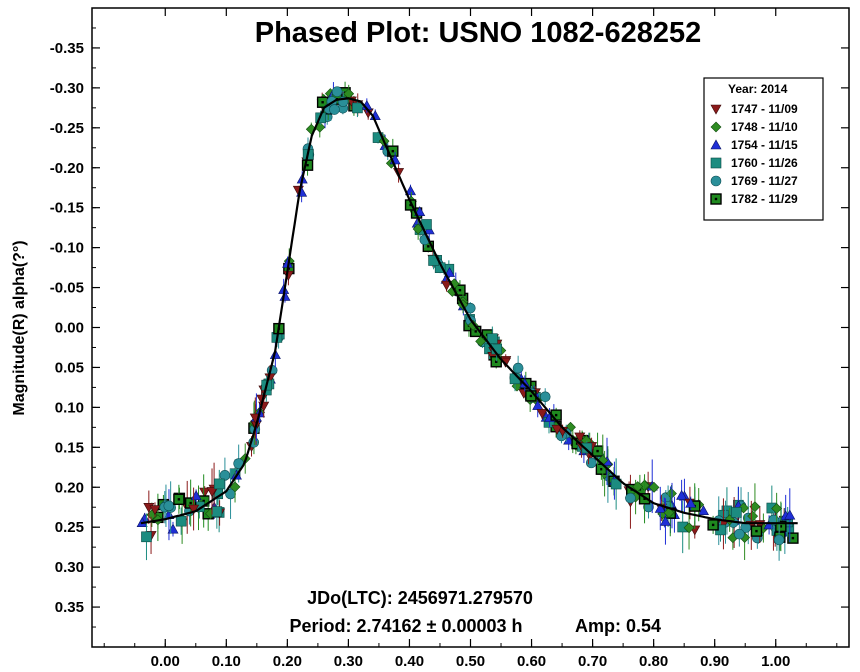 Image resolution: width=860 pixels, height=672 pixels. Describe the element at coordinates (69, 328) in the screenshot. I see `y-tick-label: 0.00` at that location.